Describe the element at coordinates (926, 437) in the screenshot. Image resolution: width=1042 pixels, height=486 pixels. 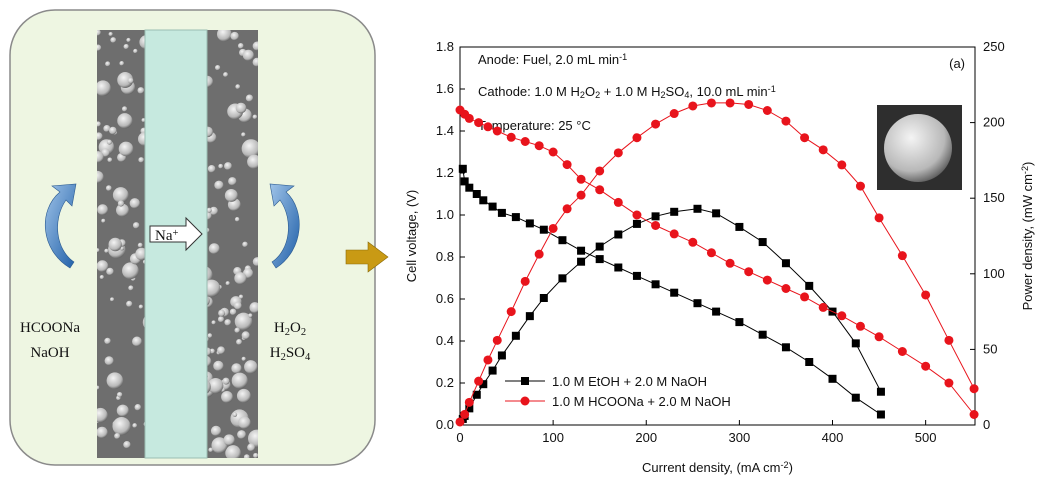
I see `x-tick-label: 500` at that location.